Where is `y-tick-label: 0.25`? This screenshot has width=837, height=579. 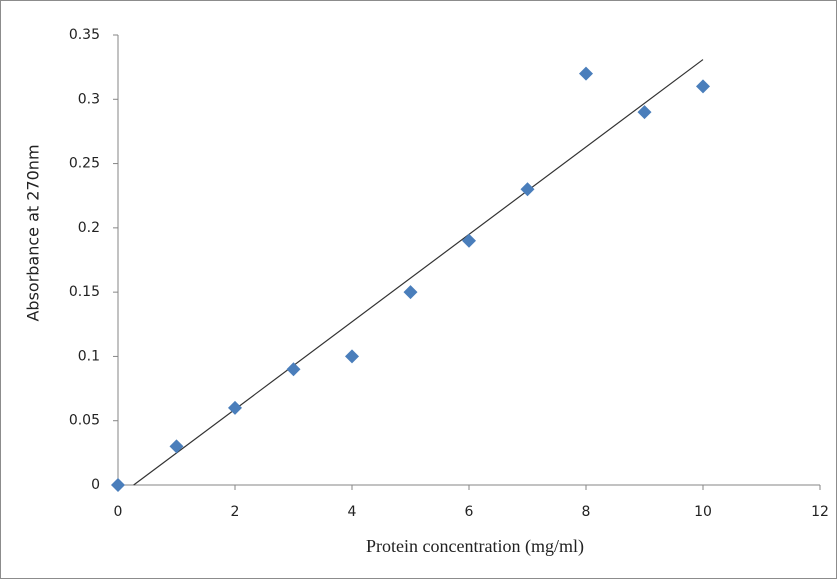 y-tick-label: 0.25 is located at coordinates (84, 164).